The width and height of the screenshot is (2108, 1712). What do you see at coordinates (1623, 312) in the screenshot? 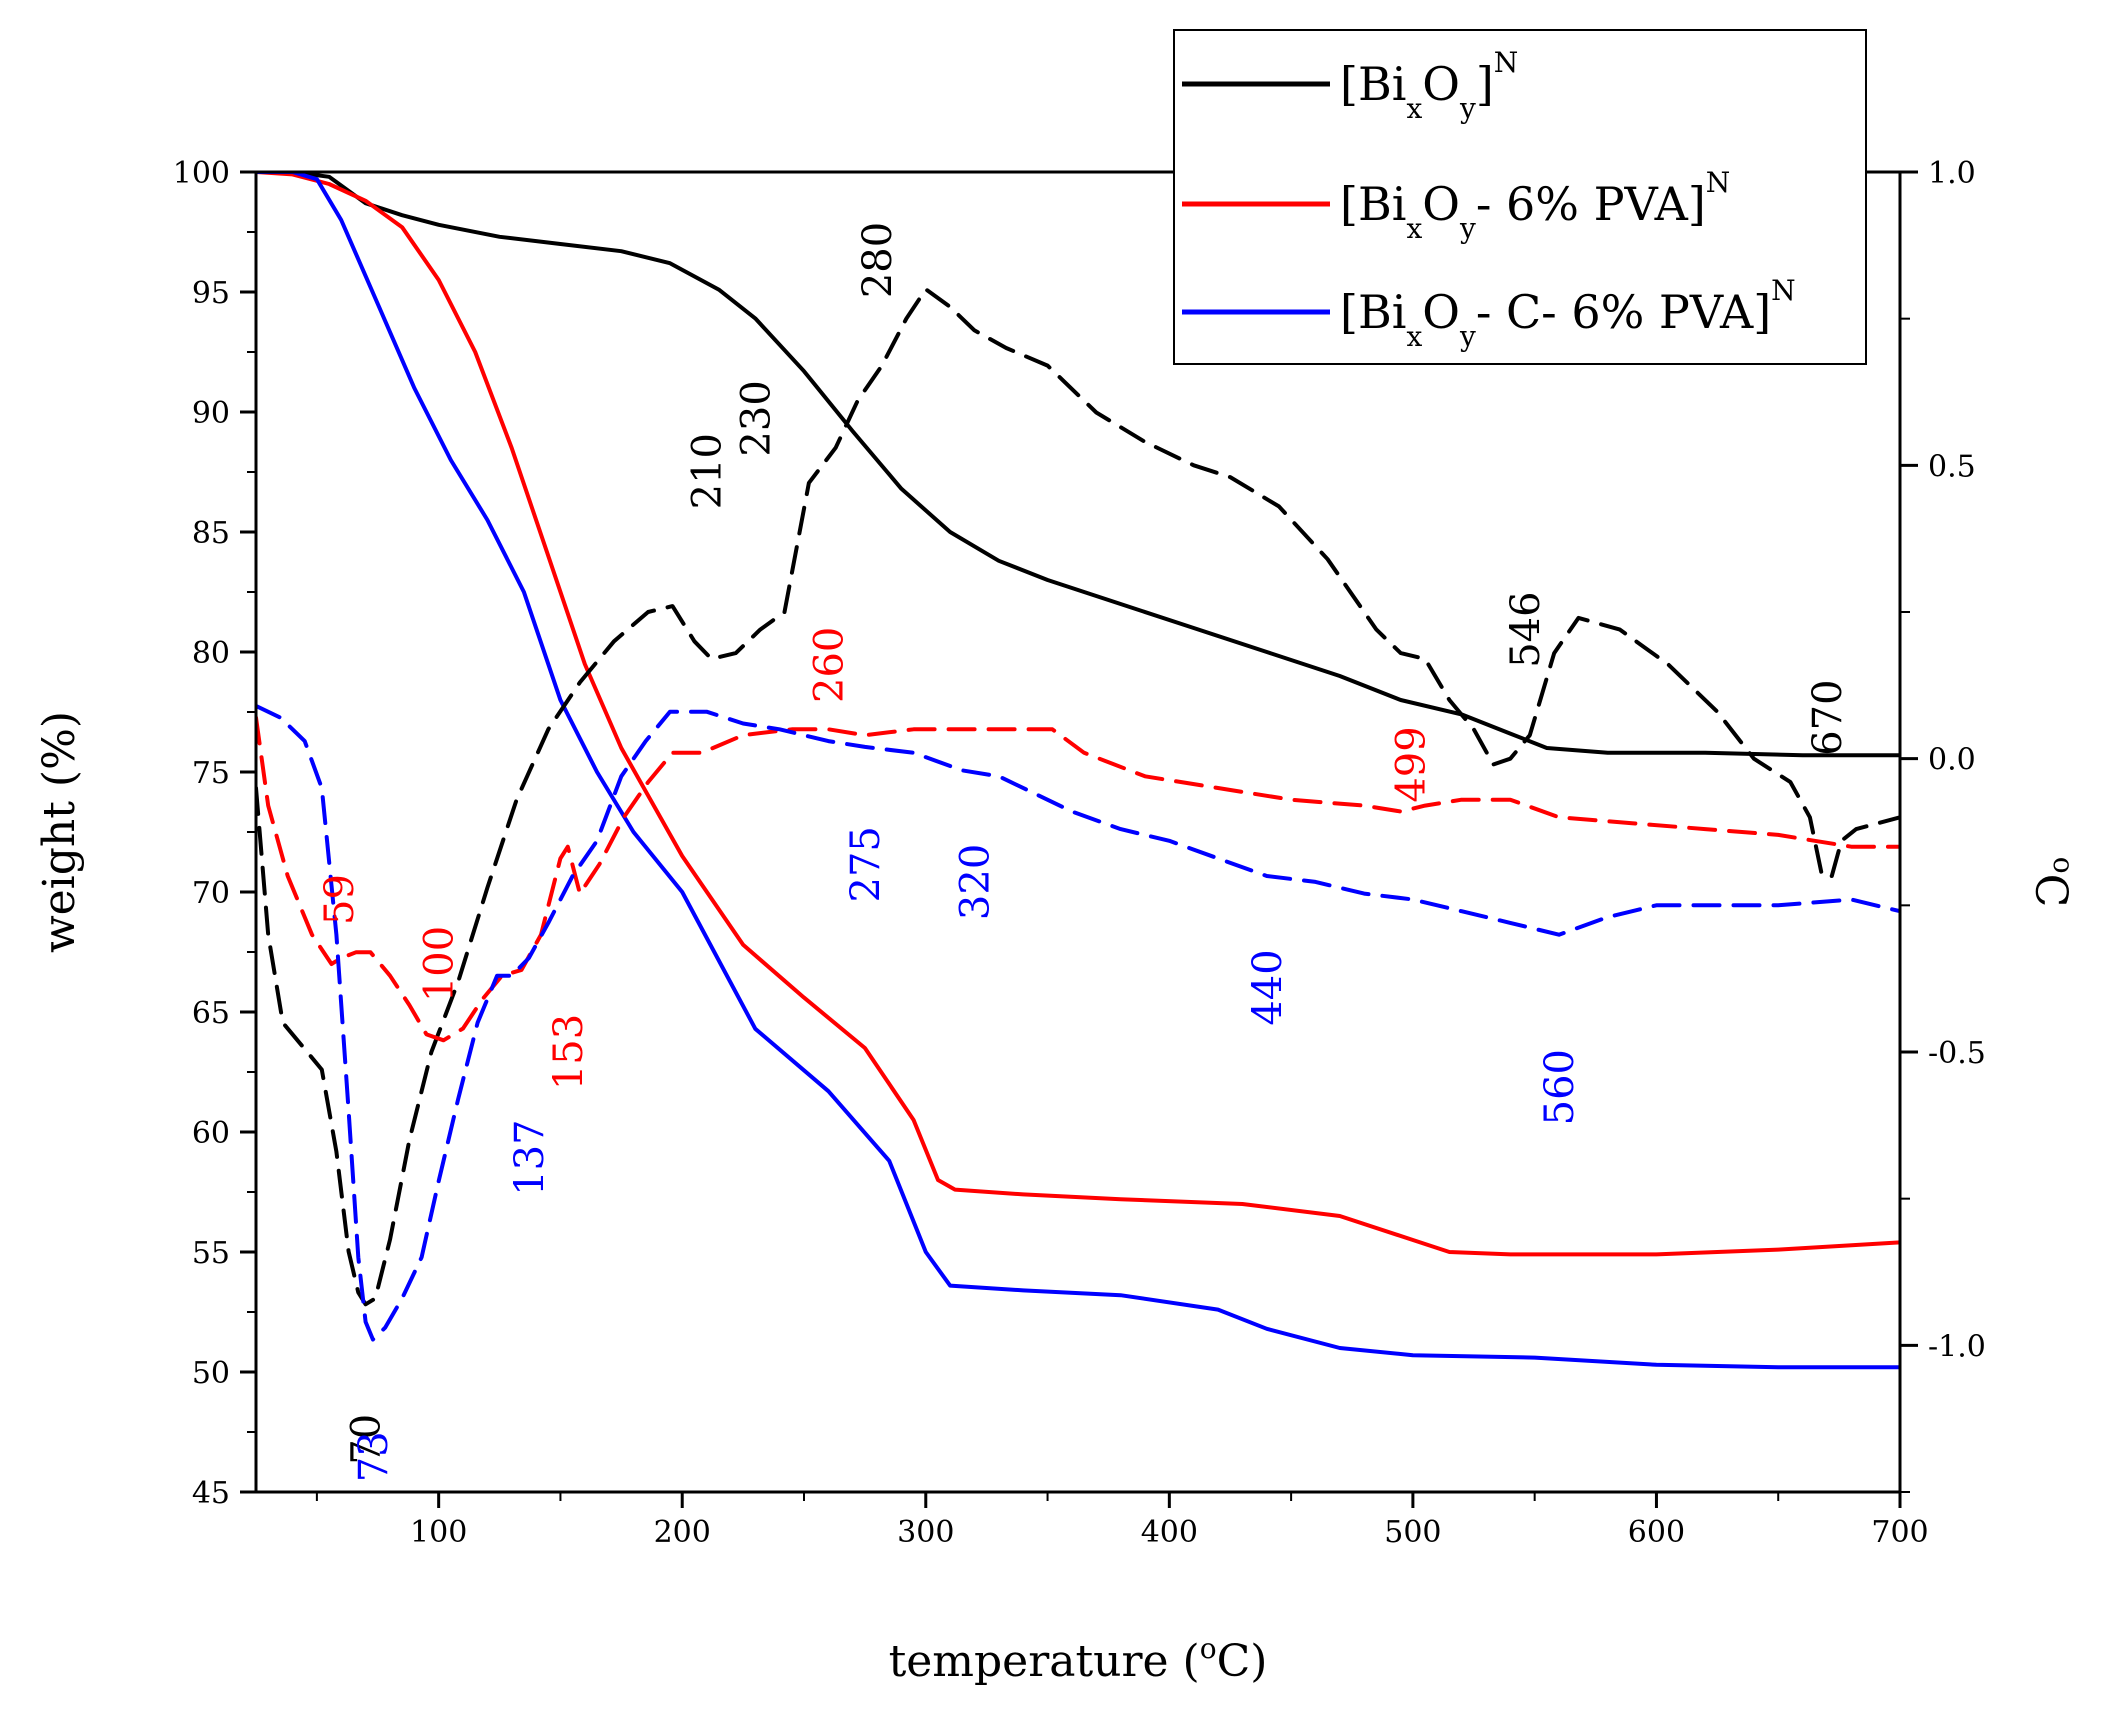
I see `legend-label-part: - C- 6% PVA]` at bounding box center [1623, 312].